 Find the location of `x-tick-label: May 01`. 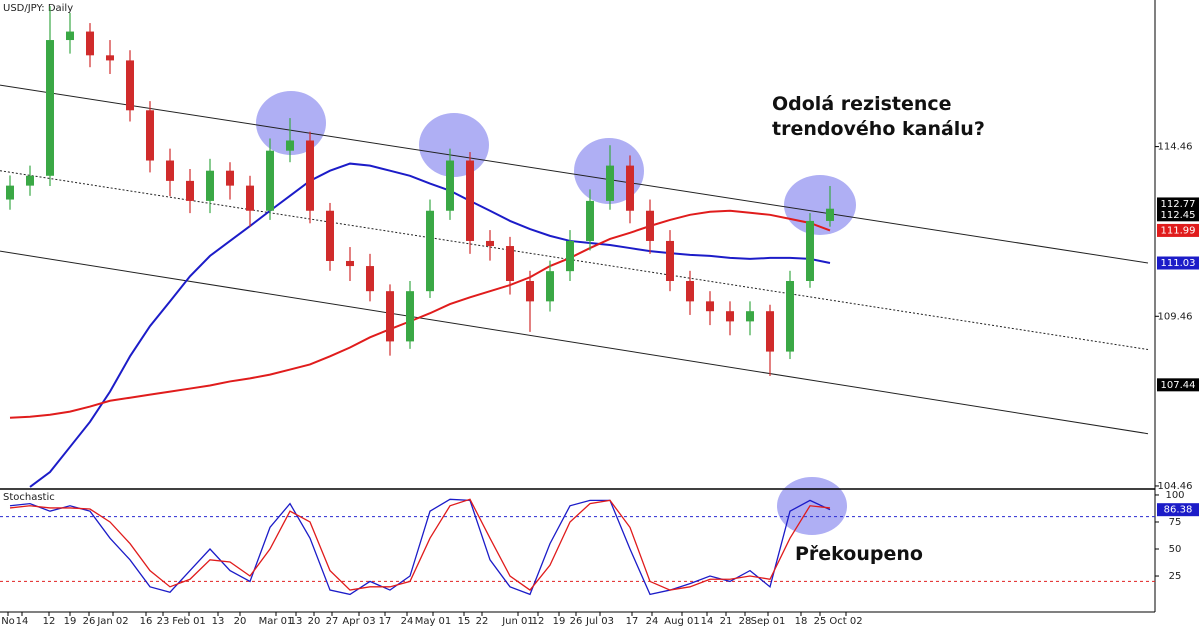

x-tick-label: May 01 is located at coordinates (433, 621).